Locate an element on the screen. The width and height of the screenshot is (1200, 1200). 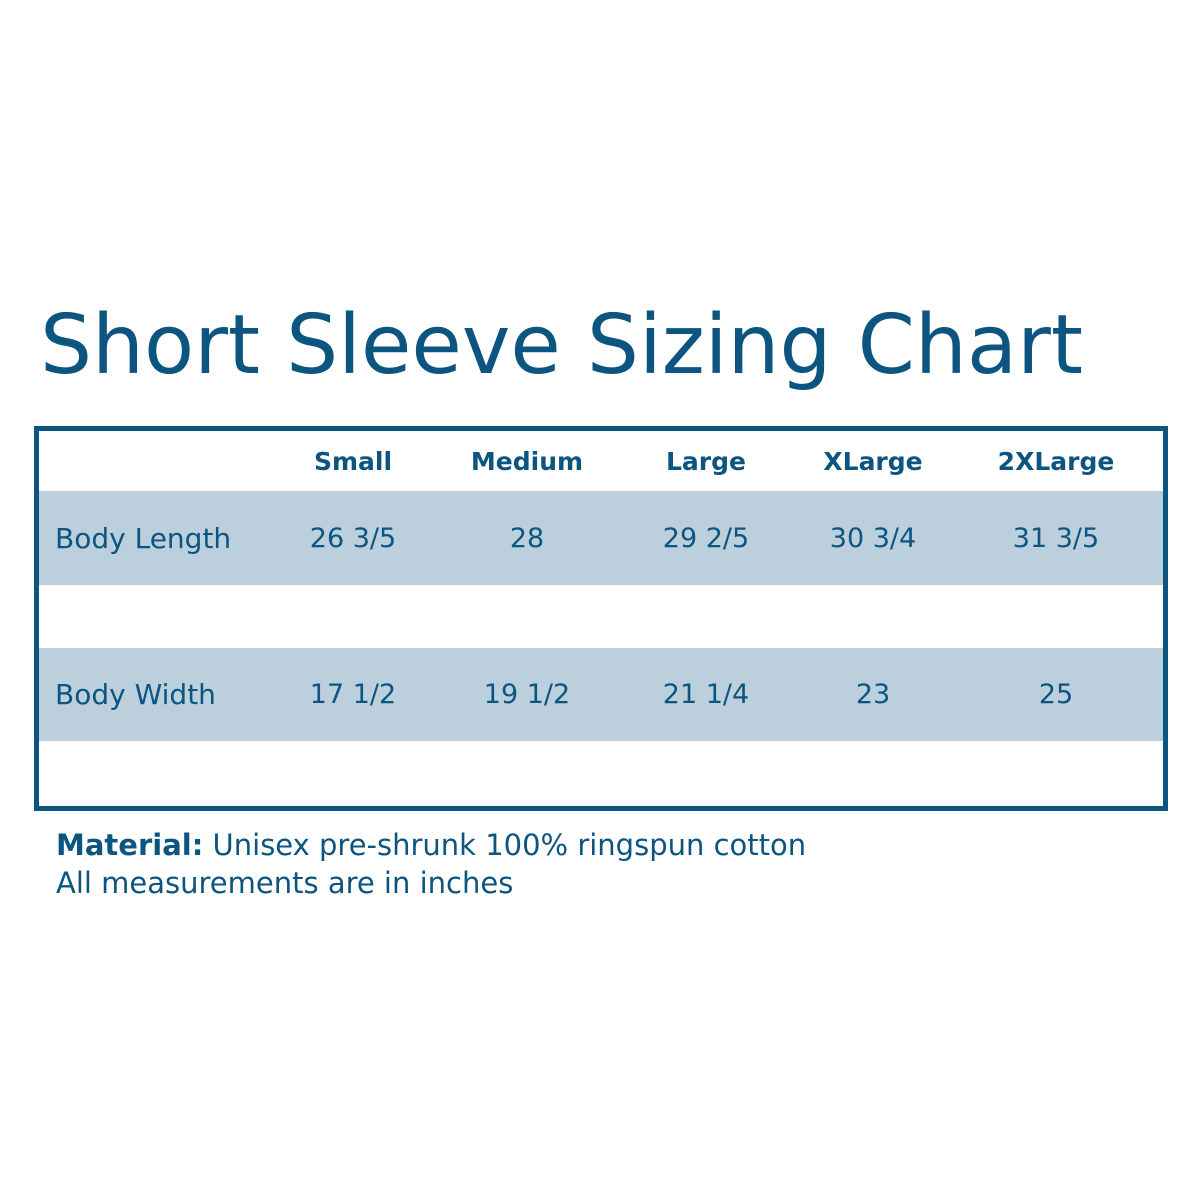
table-cell: 21 1/4 is located at coordinates (706, 694).